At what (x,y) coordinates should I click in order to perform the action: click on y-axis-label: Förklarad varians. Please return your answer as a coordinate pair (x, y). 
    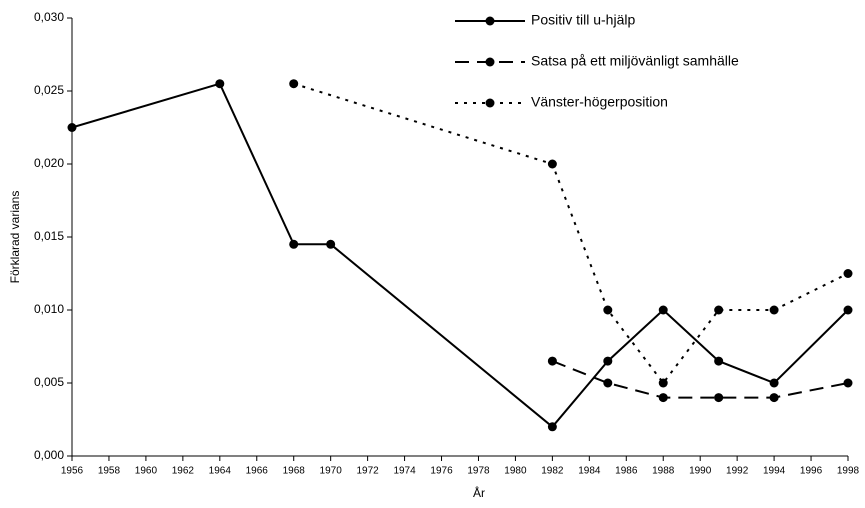
    Looking at the image, I should click on (15, 237).